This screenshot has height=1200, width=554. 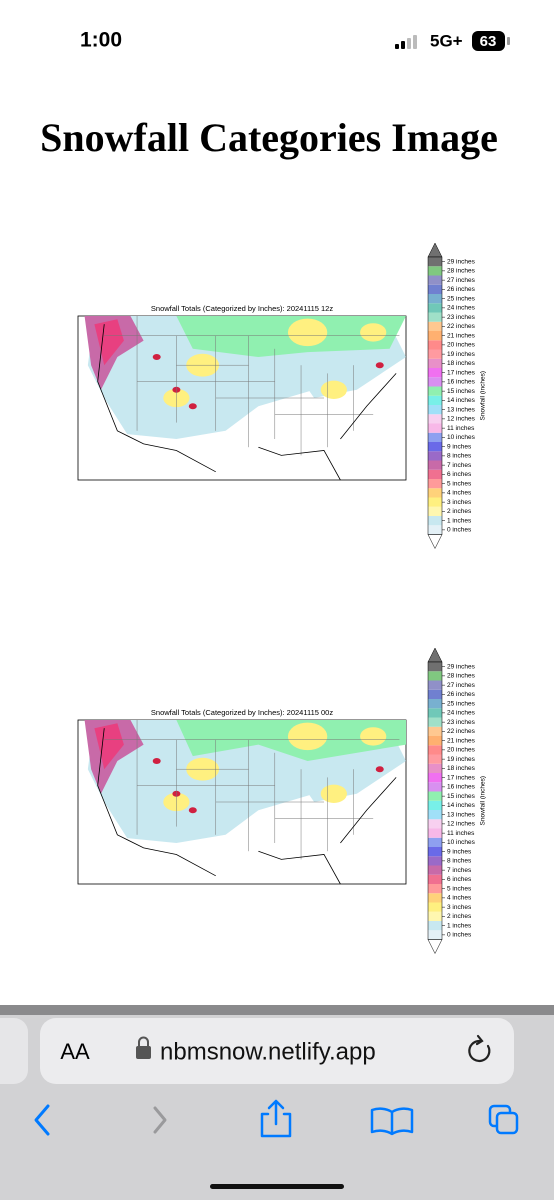 I want to click on colorbar-label: 7 inches, so click(x=459, y=870).